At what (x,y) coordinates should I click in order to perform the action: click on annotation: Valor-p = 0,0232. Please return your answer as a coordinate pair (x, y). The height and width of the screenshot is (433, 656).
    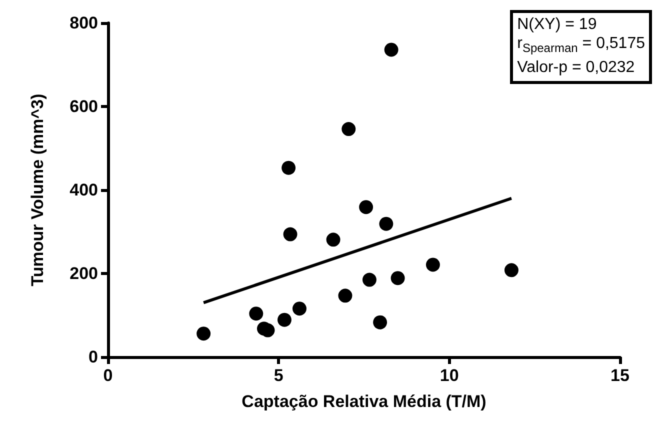
    Looking at the image, I should click on (576, 67).